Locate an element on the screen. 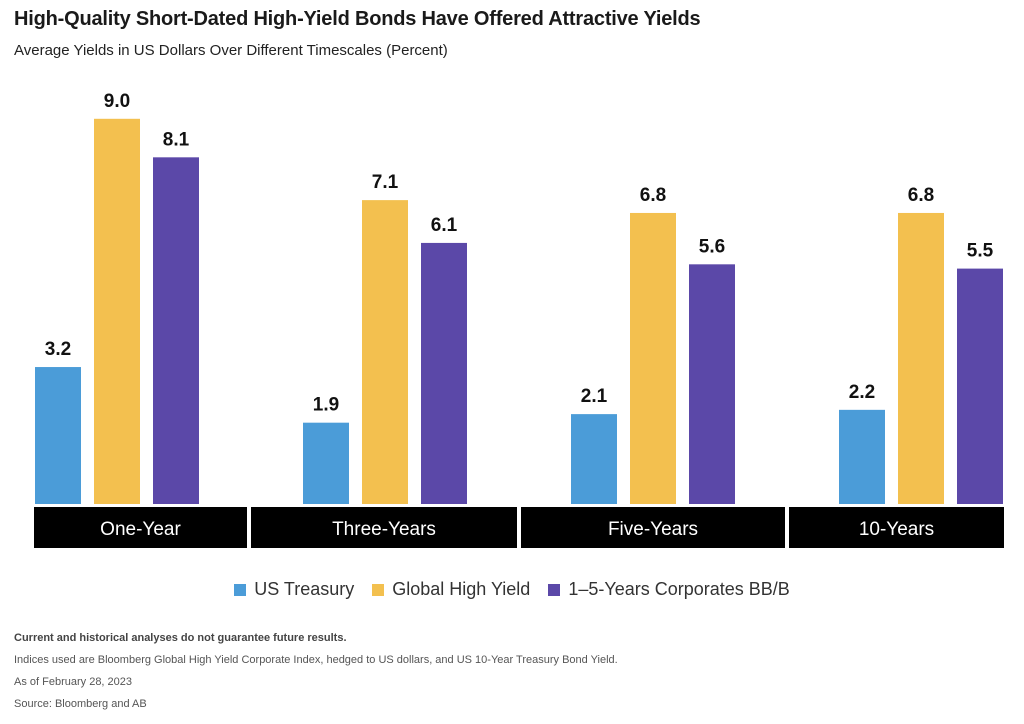  data-label-global-high-yield-4: 6.8 is located at coordinates (921, 195).